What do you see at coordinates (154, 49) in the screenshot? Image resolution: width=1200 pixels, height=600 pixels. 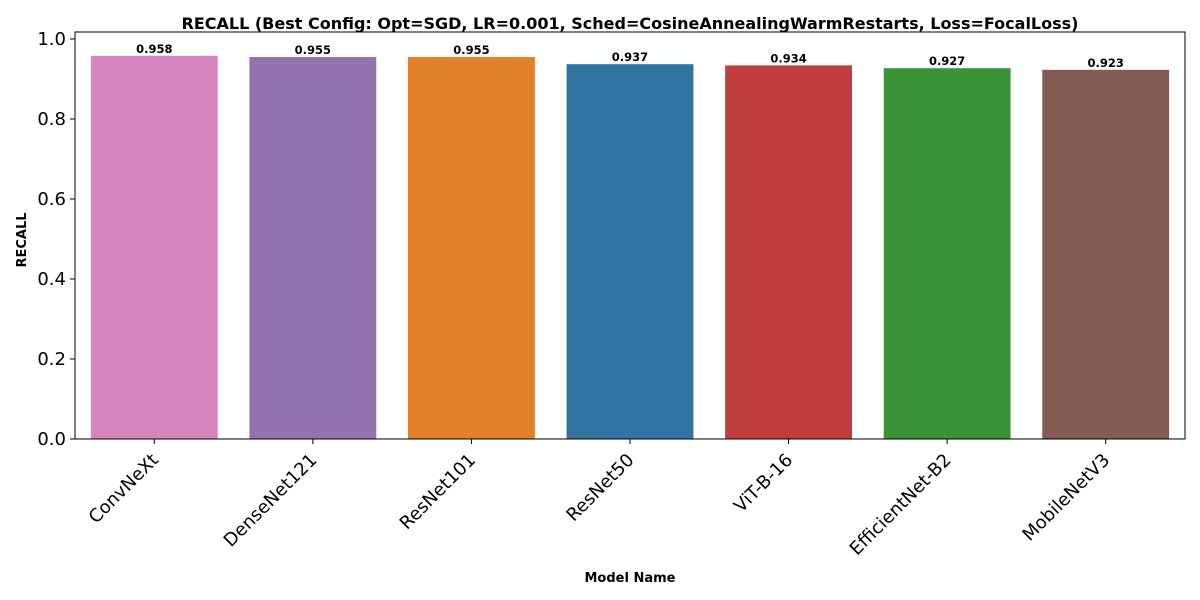 I see `bar-value-label: 0.958` at bounding box center [154, 49].